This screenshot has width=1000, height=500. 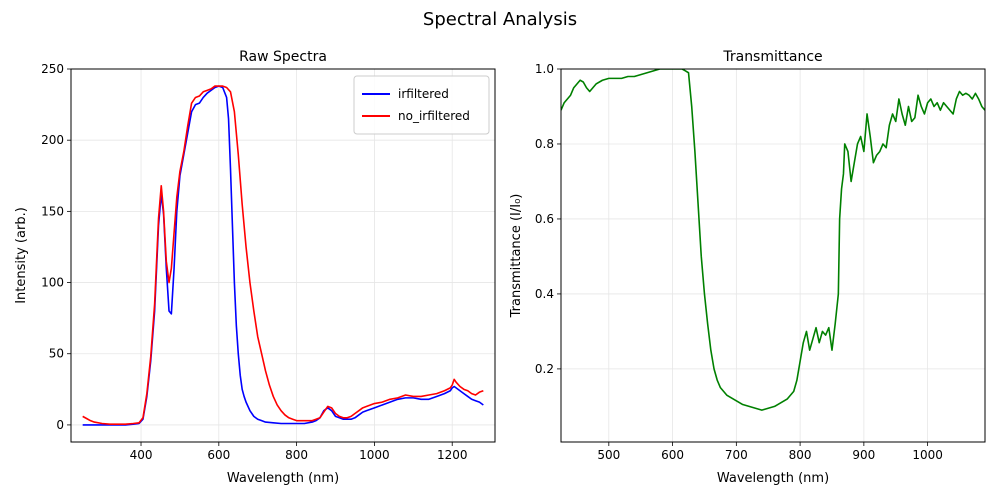 What do you see at coordinates (21, 255) in the screenshot?
I see `y-axis-label: Intensity (arb.)` at bounding box center [21, 255].